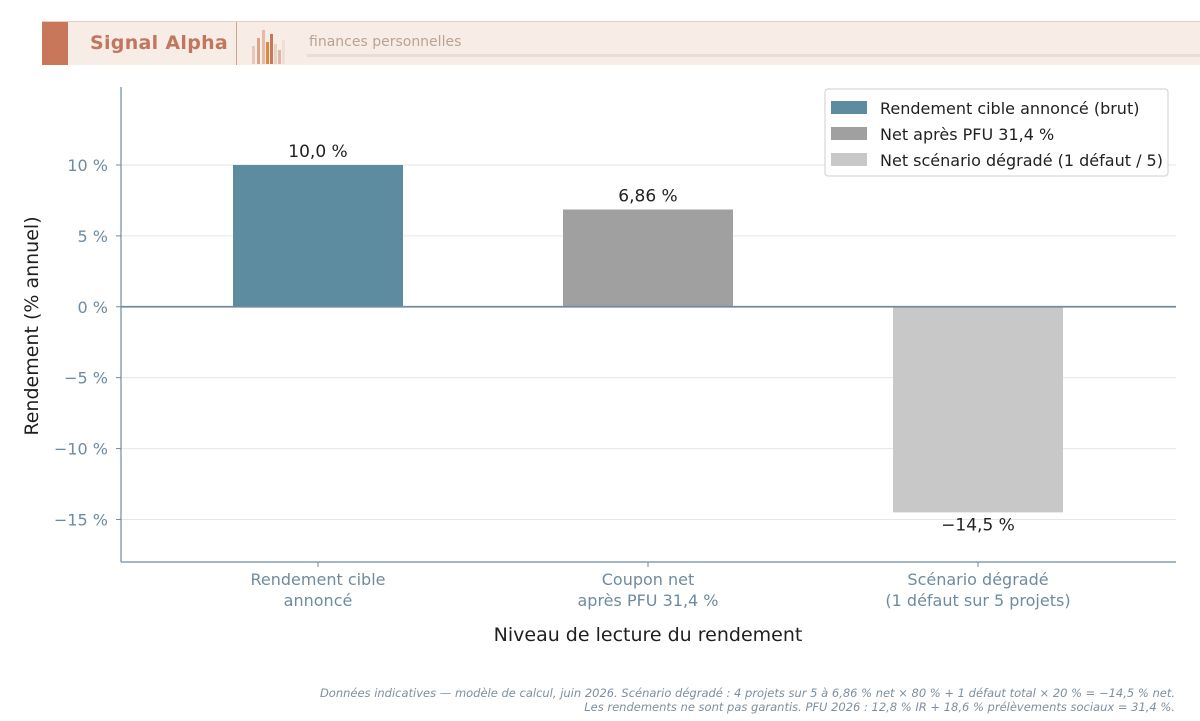 This screenshot has width=1200, height=721. What do you see at coordinates (318, 600) in the screenshot?
I see `x-tick-label: annoncé` at bounding box center [318, 600].